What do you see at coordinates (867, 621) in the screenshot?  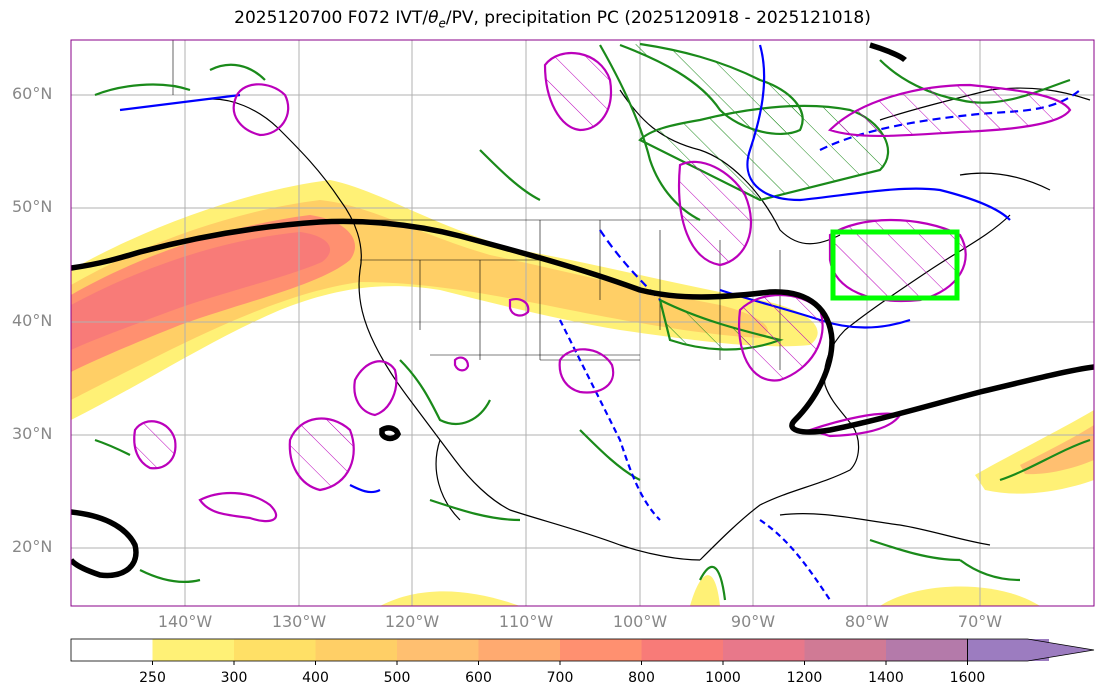 I see `lon-label-80: 80°W` at bounding box center [867, 621].